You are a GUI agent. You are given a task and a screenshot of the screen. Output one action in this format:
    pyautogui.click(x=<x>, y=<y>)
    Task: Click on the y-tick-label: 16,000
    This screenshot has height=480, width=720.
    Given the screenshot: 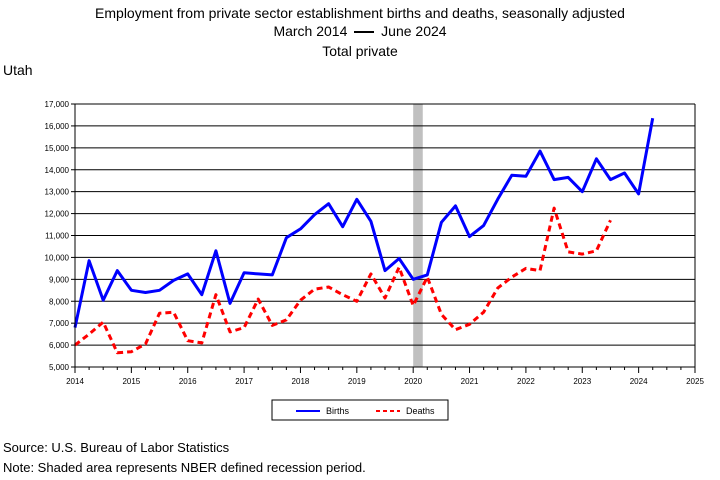 What is the action you would take?
    pyautogui.click(x=57, y=126)
    